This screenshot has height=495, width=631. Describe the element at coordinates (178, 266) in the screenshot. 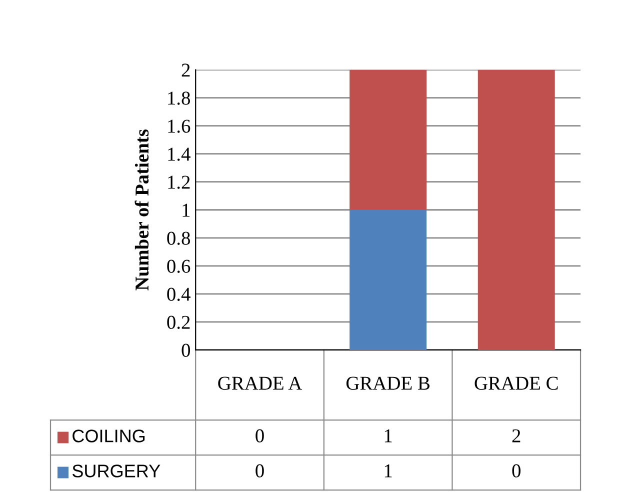

I see `y-tick-label: 0.6` at that location.